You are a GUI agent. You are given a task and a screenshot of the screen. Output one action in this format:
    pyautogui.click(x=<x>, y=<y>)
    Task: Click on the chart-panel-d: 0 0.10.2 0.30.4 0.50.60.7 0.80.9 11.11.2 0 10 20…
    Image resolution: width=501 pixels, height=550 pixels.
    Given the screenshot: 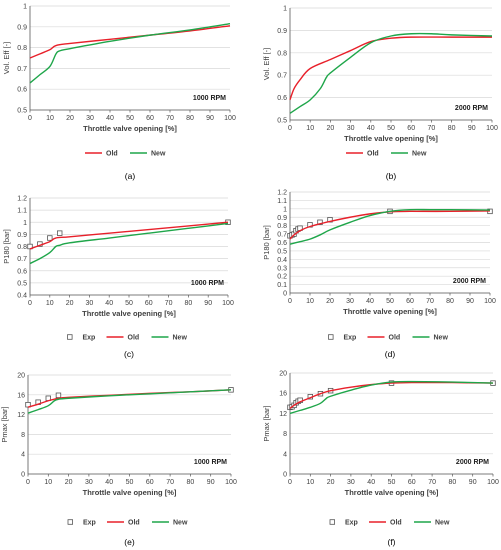 What is the action you would take?
    pyautogui.click(x=379, y=275)
    